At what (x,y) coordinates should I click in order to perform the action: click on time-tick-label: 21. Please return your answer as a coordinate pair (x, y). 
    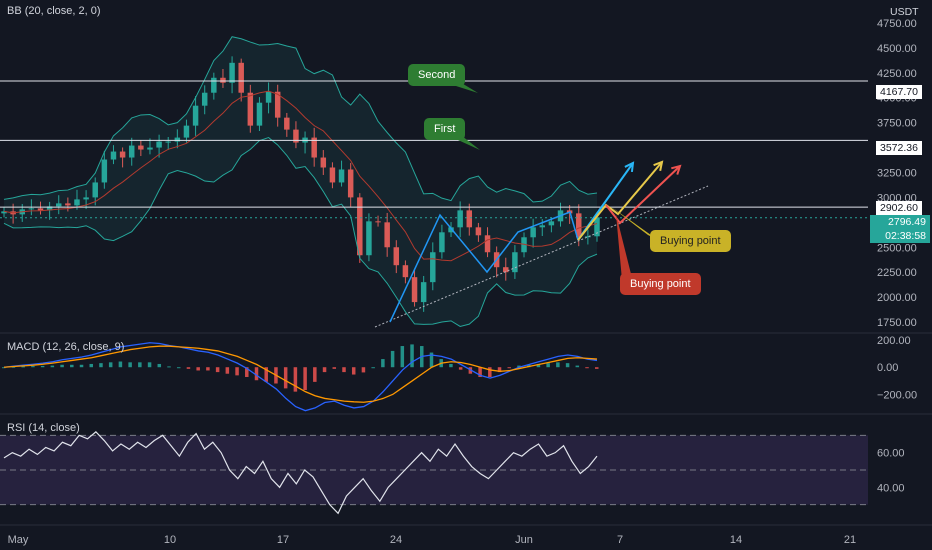
    Looking at the image, I should click on (850, 540).